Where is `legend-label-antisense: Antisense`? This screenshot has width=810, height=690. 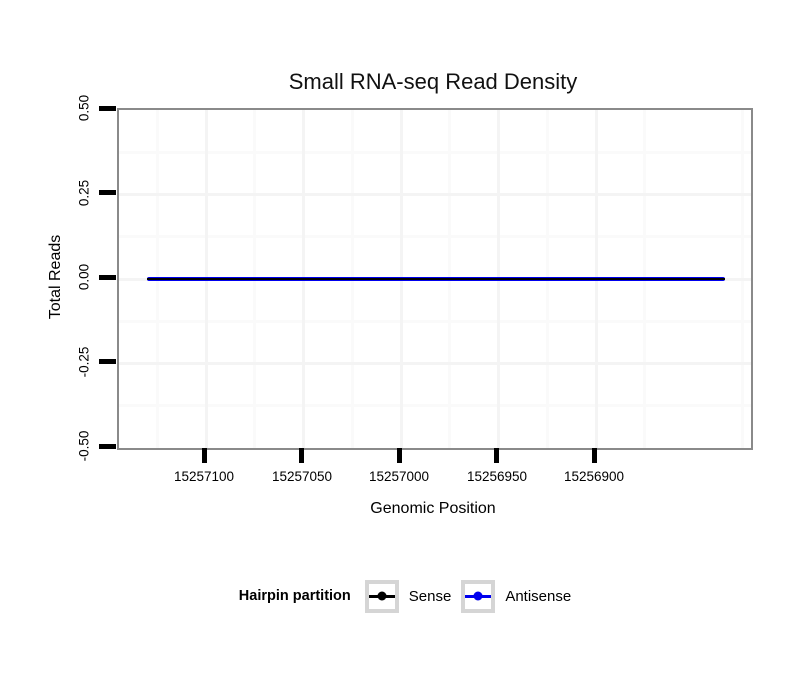 legend-label-antisense: Antisense is located at coordinates (538, 596).